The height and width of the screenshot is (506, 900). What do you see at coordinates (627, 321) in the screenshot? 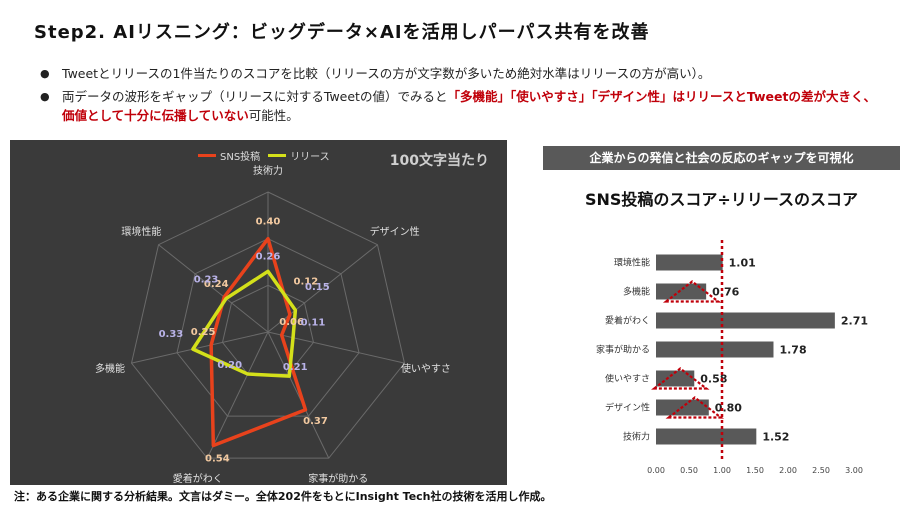
I see `bar-category-label: 愛着がわく` at bounding box center [627, 321].